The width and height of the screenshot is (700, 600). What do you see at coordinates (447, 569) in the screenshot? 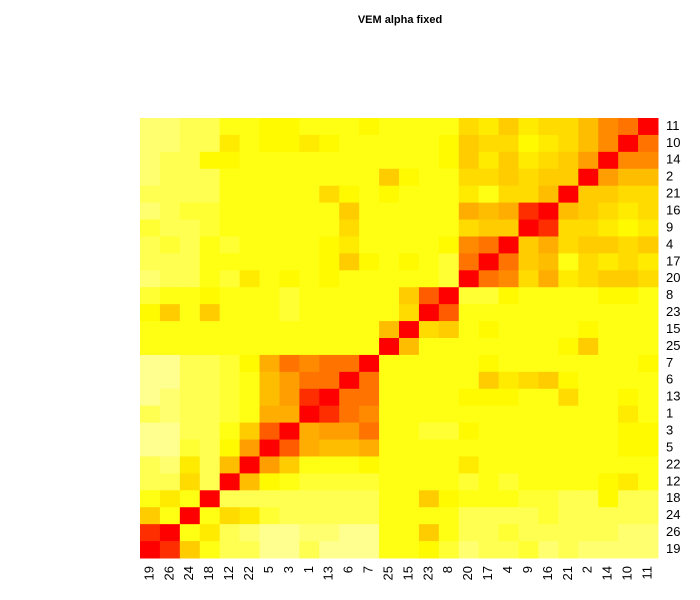
I see `column-label: 8` at bounding box center [447, 569].